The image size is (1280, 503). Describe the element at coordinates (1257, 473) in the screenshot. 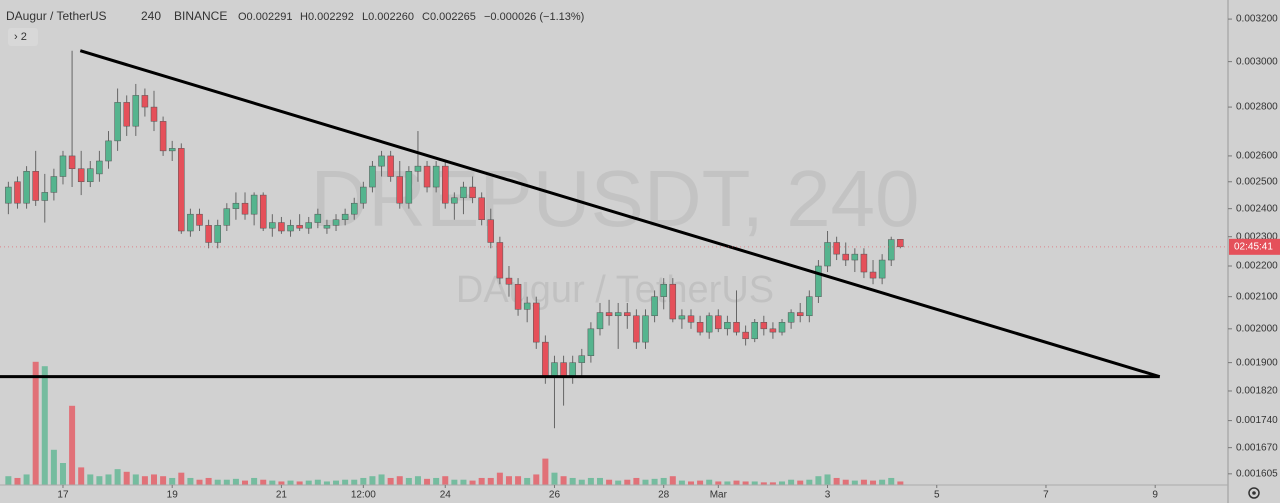

I see `y-tick-label: 0.001605` at that location.